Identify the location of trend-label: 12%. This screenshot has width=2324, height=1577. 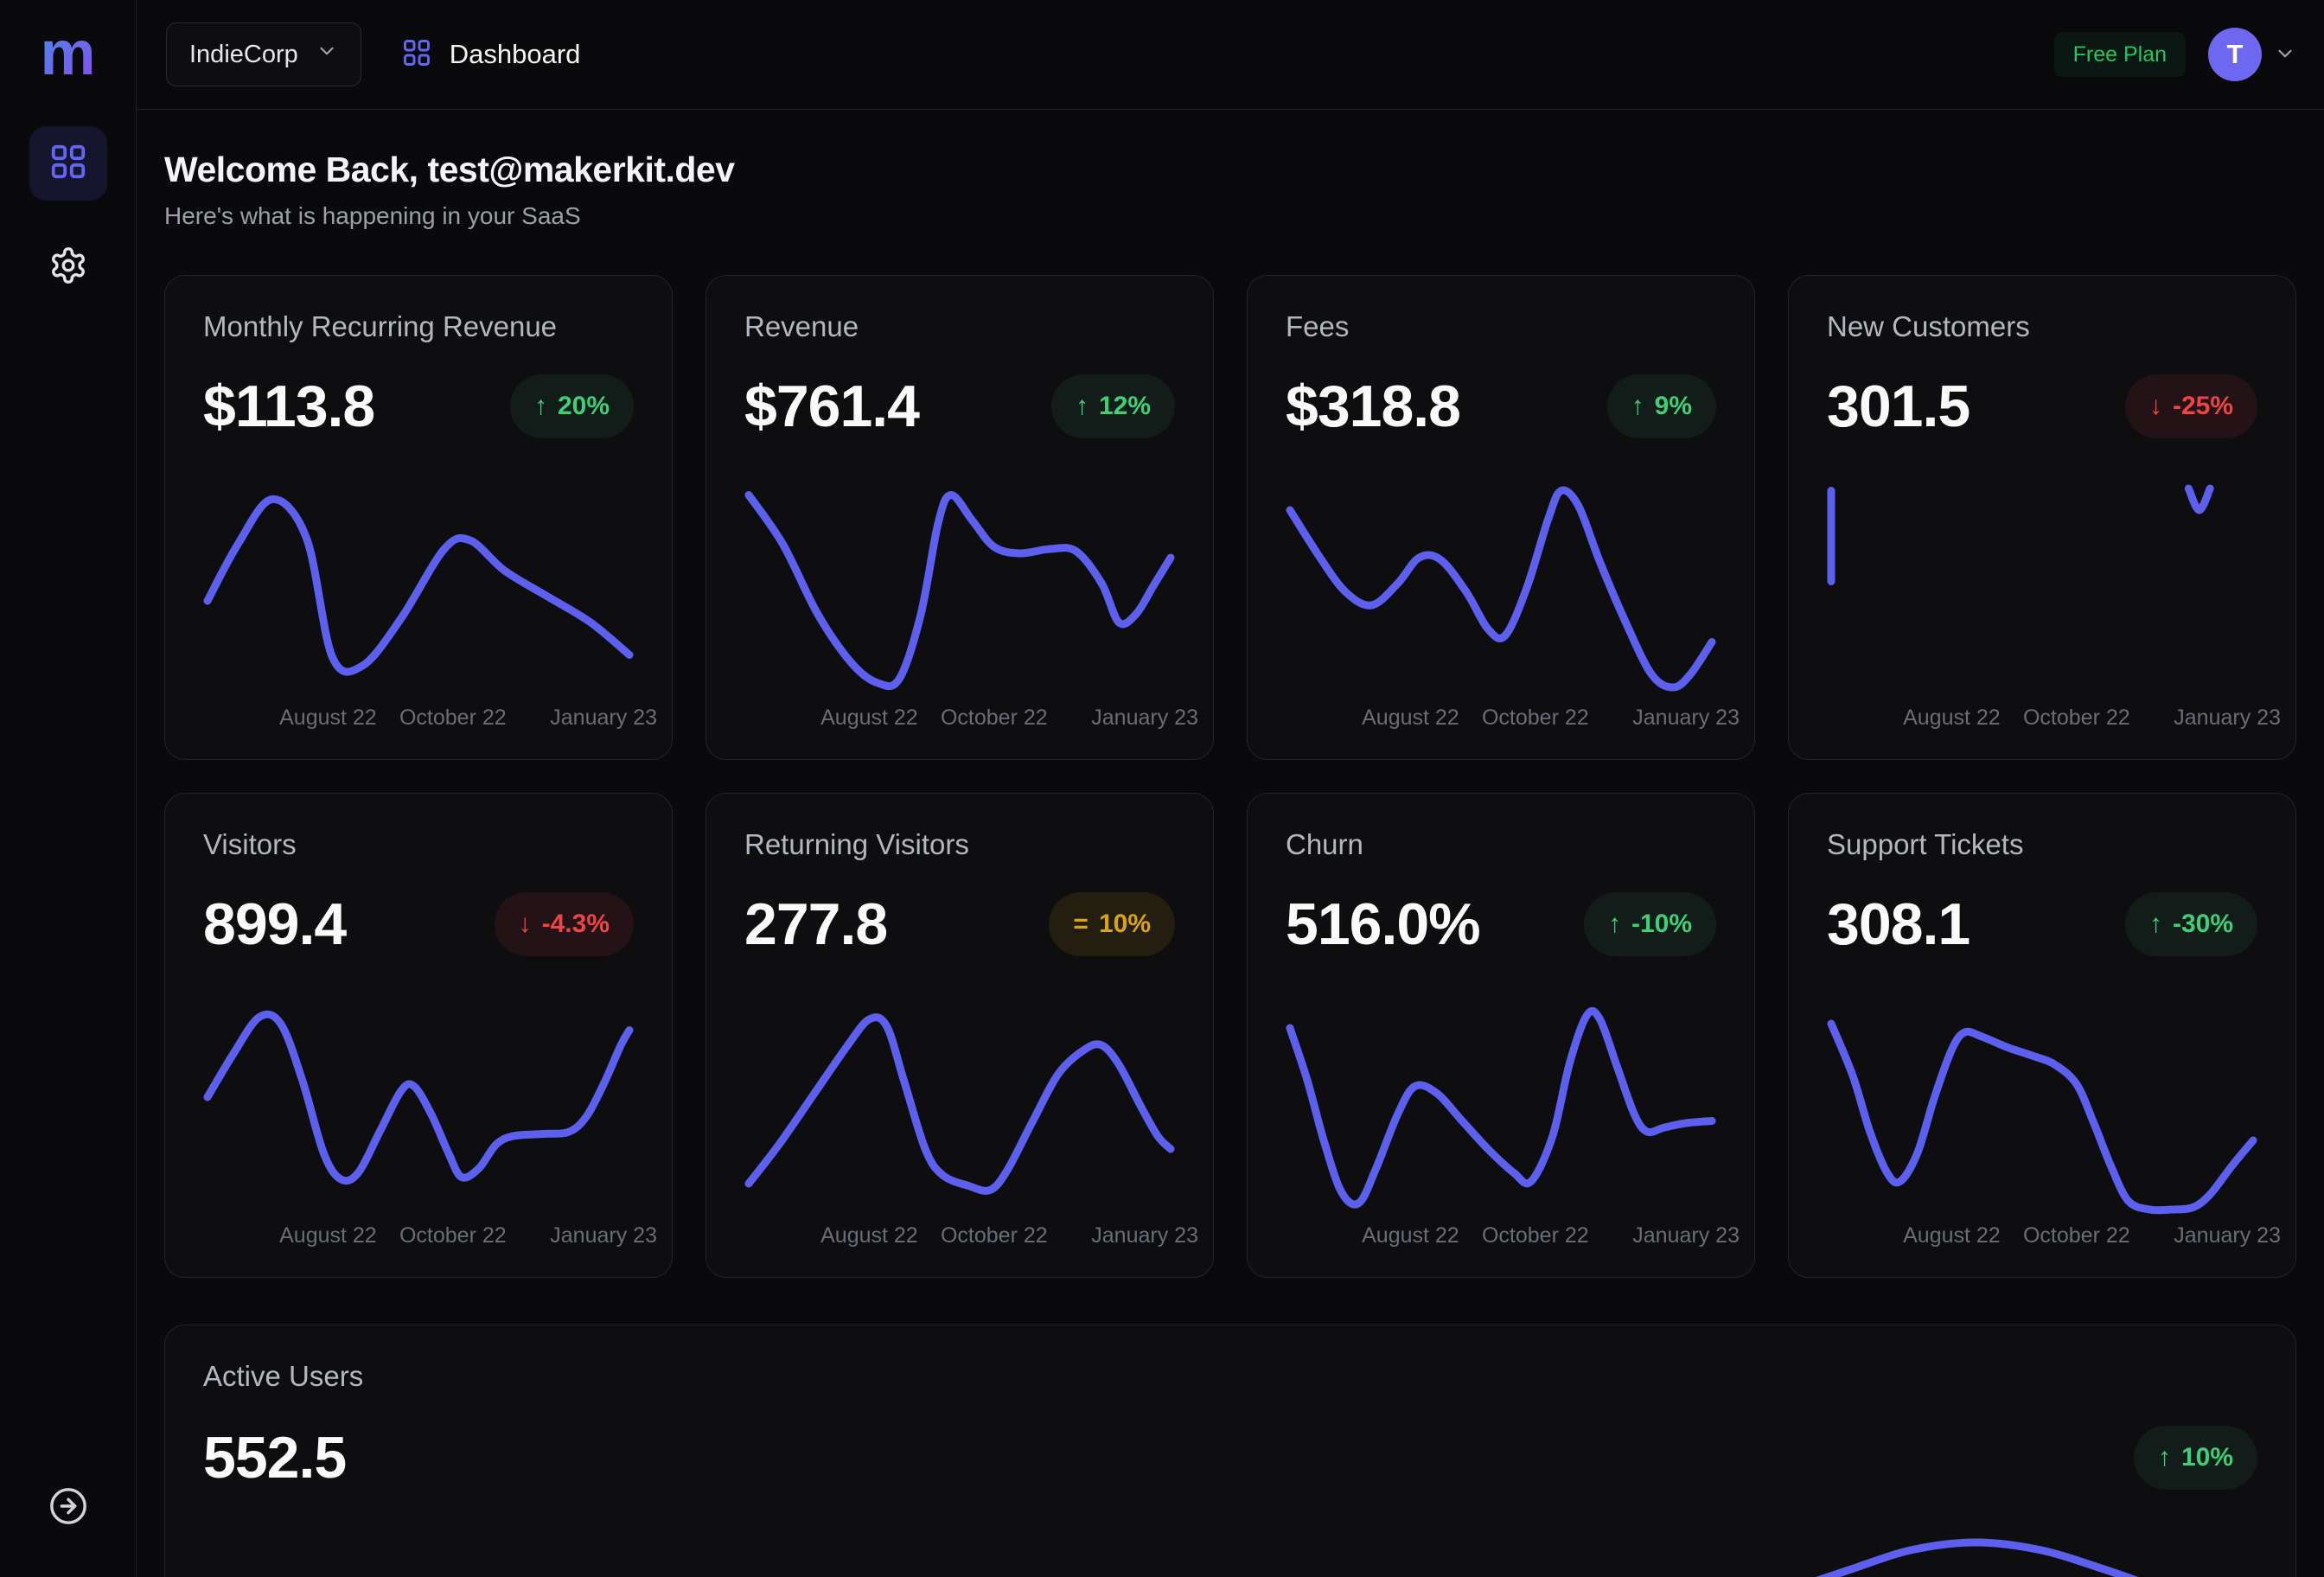
(1124, 406).